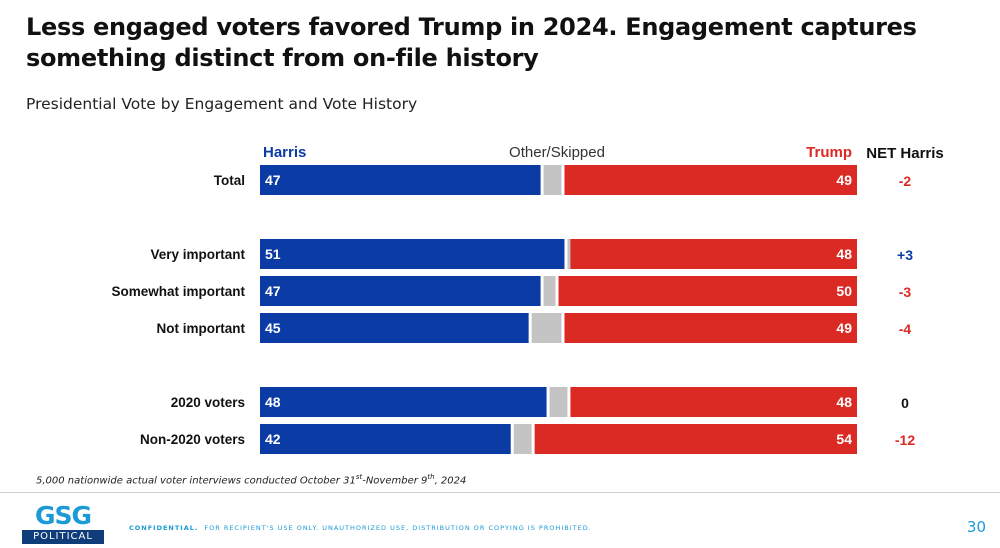 This screenshot has width=1000, height=548. Describe the element at coordinates (905, 440) in the screenshot. I see `net-harris-value: -12` at that location.